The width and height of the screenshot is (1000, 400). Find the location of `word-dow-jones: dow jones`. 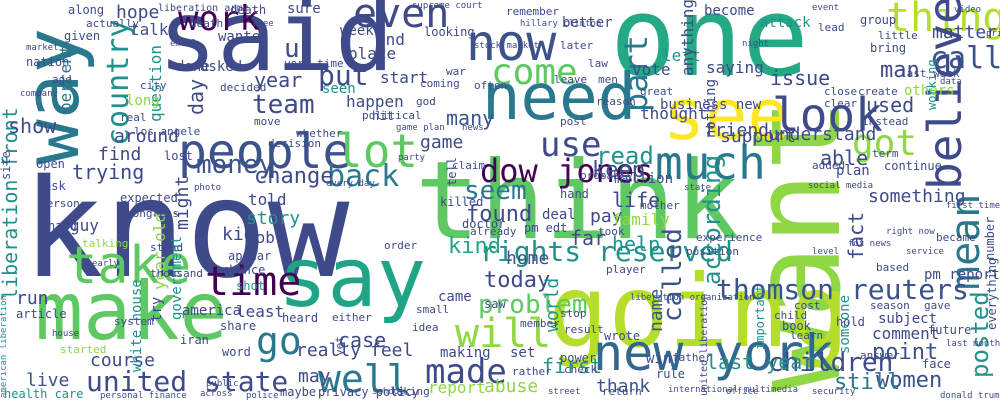

word-dow-jones: dow jones is located at coordinates (567, 171).